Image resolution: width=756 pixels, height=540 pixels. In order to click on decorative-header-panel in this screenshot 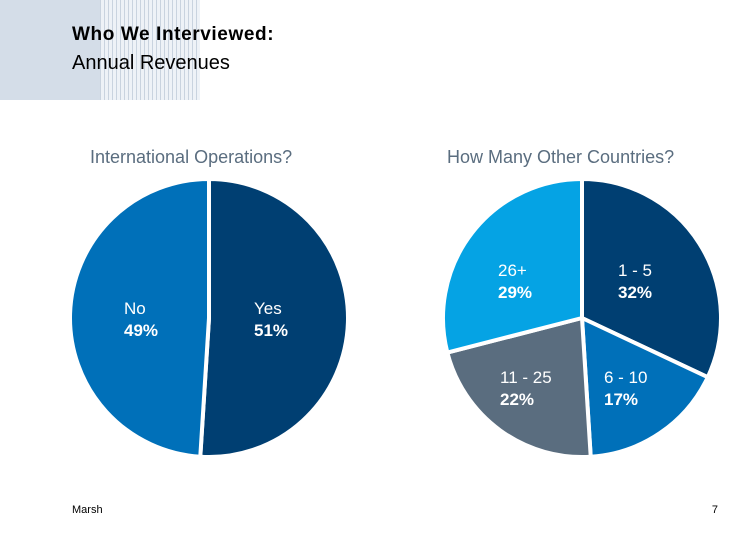, I will do `click(100, 50)`.